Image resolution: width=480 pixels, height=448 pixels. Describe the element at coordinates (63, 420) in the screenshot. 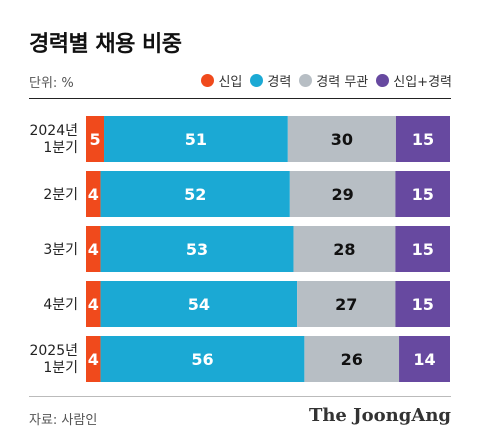

I see `source-label: 자료: 사람인` at that location.